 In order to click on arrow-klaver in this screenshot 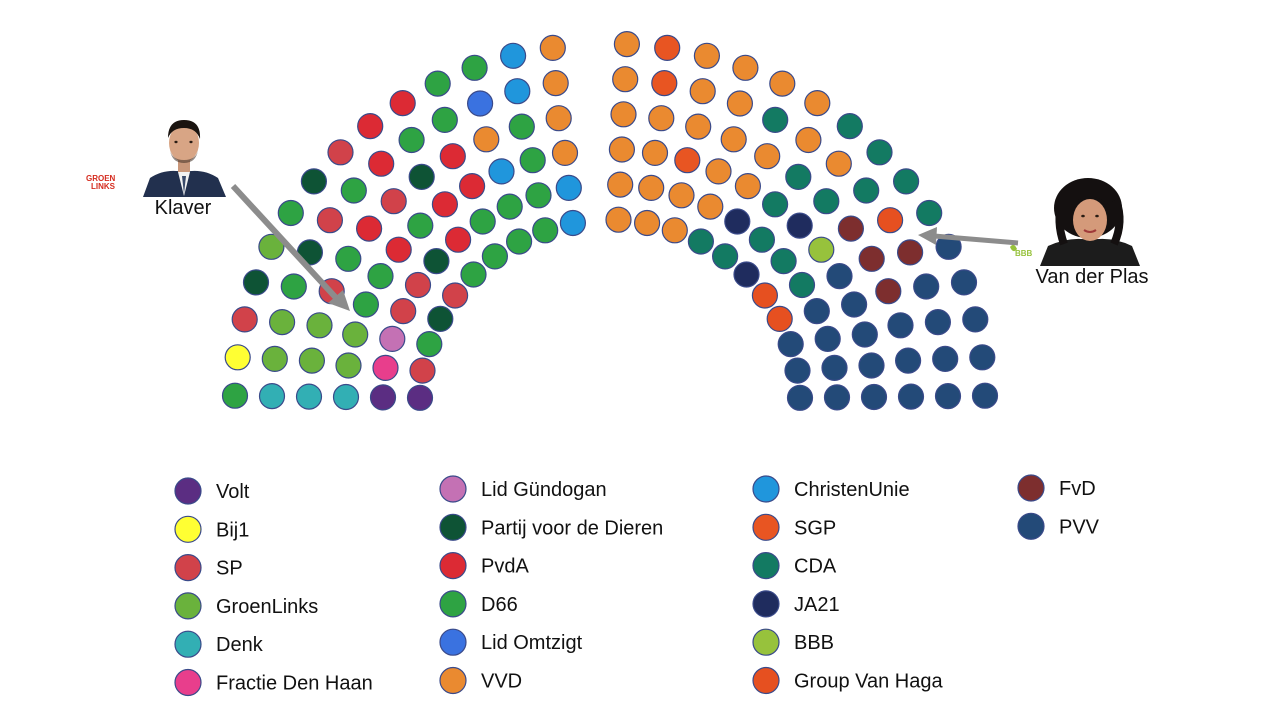, I will do `click(285, 243)`.